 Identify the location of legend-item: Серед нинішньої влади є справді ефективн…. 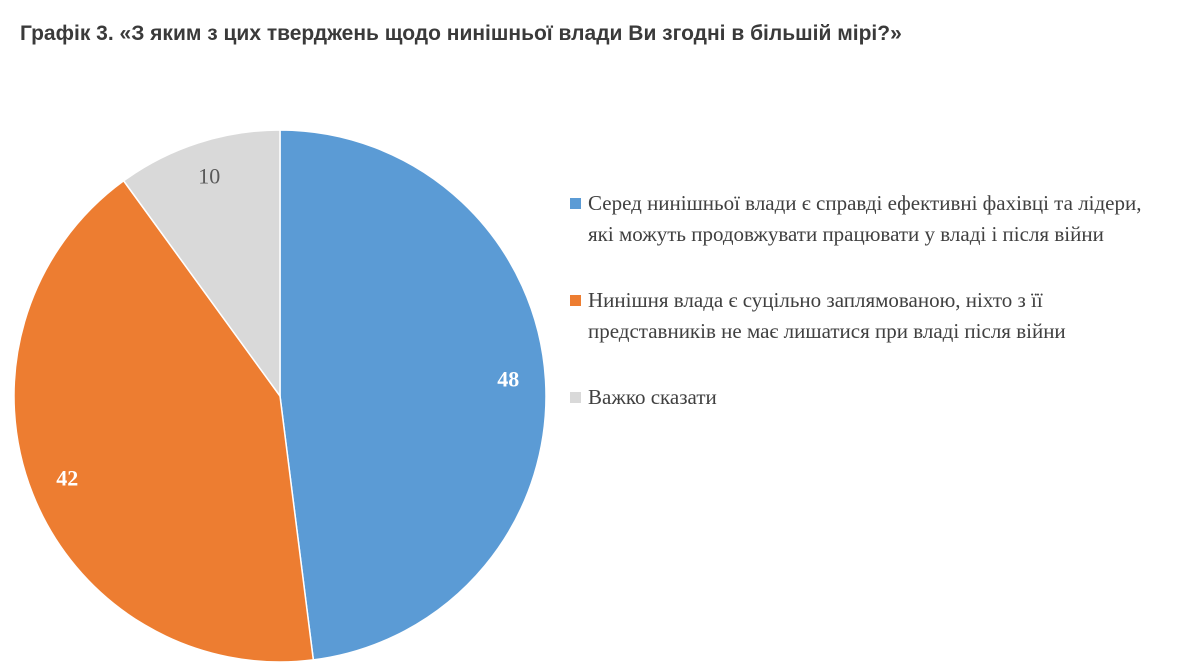
(861, 219).